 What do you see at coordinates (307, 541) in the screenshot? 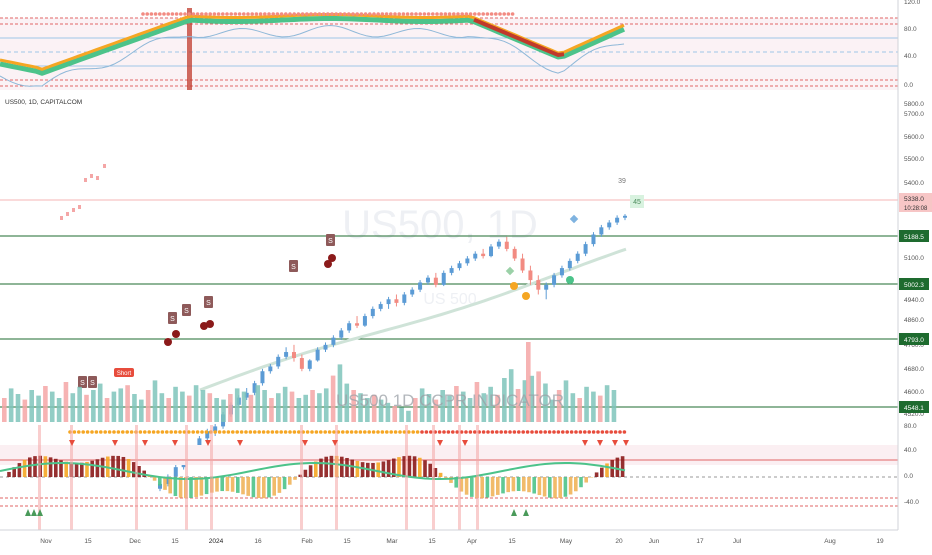
I see `time-axis-label: Feb` at bounding box center [307, 541].